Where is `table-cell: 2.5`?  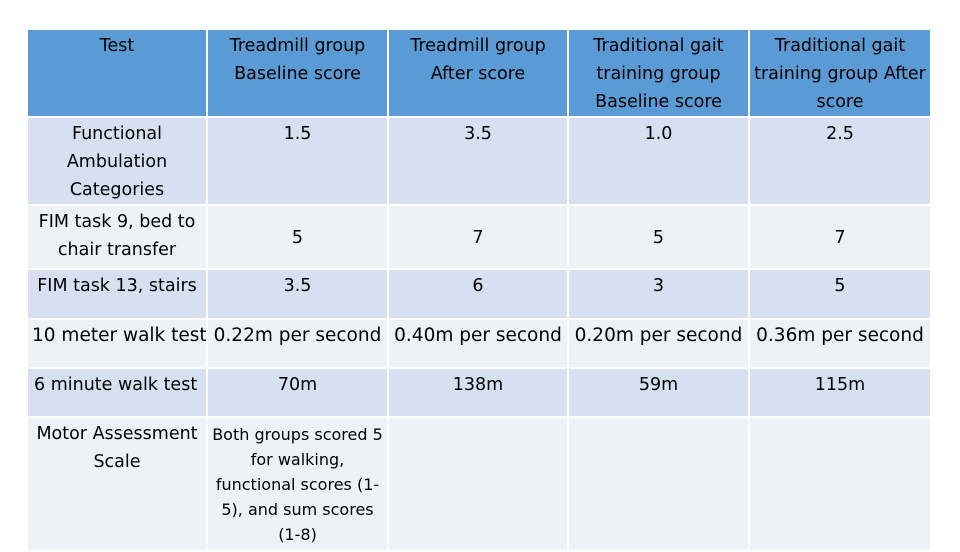 table-cell: 2.5 is located at coordinates (840, 161).